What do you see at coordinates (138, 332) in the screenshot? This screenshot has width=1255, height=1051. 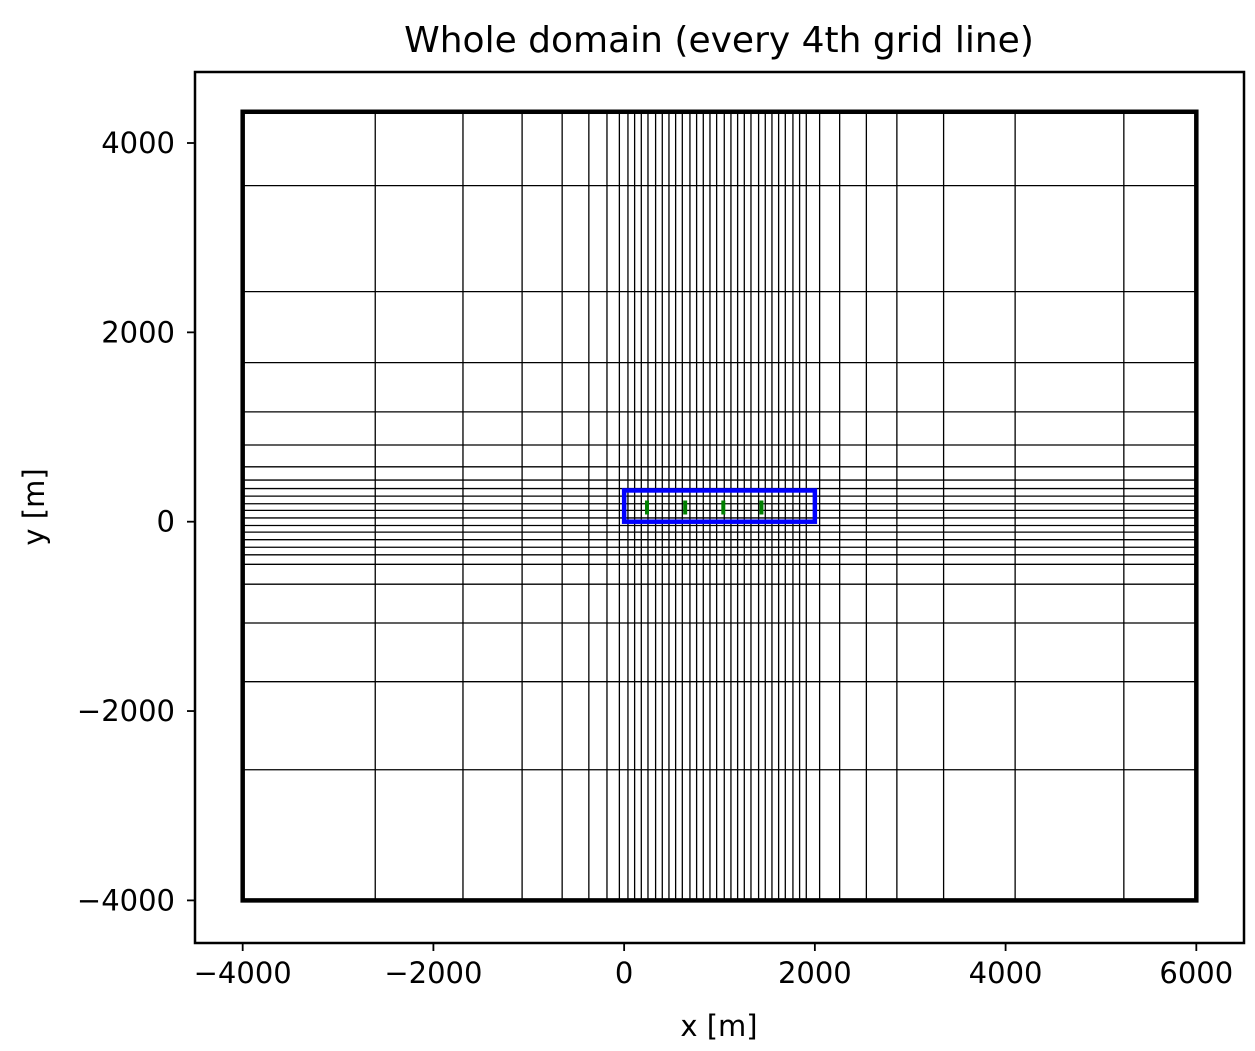 I see `y-tick-label-3: 2000` at bounding box center [138, 332].